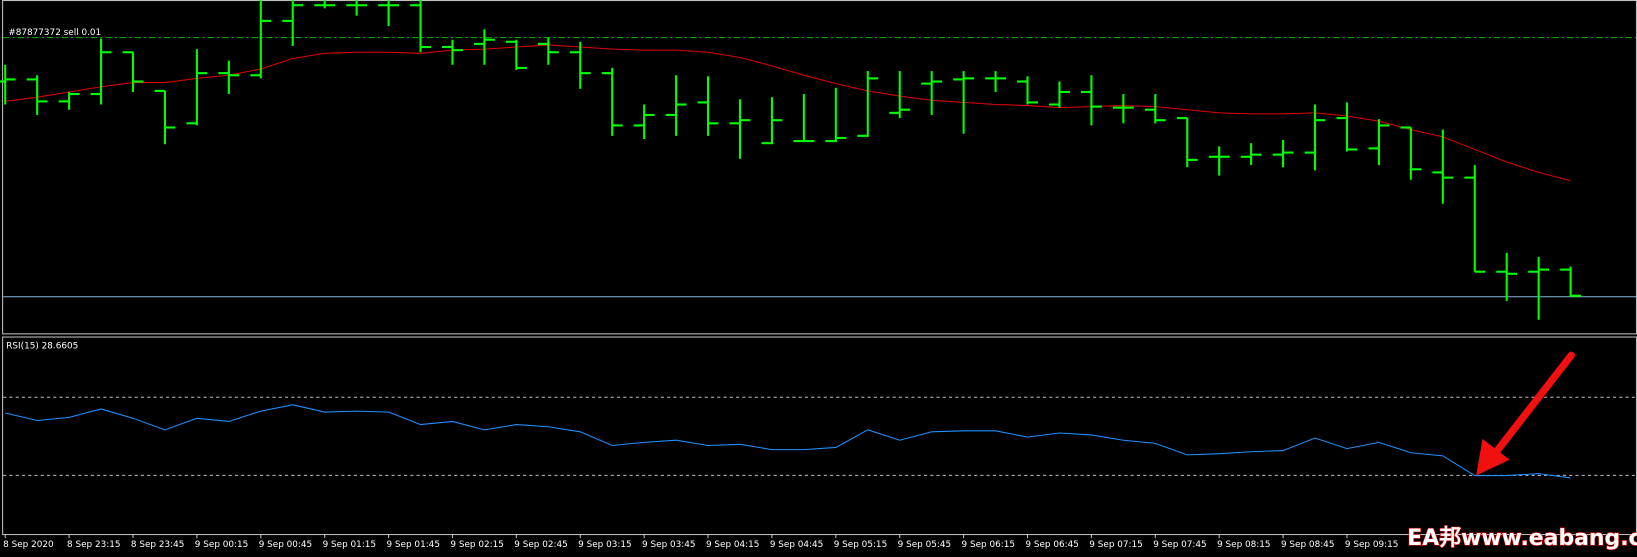  What do you see at coordinates (221, 545) in the screenshot?
I see `x-tick-label: 9 Sep 00:15` at bounding box center [221, 545].